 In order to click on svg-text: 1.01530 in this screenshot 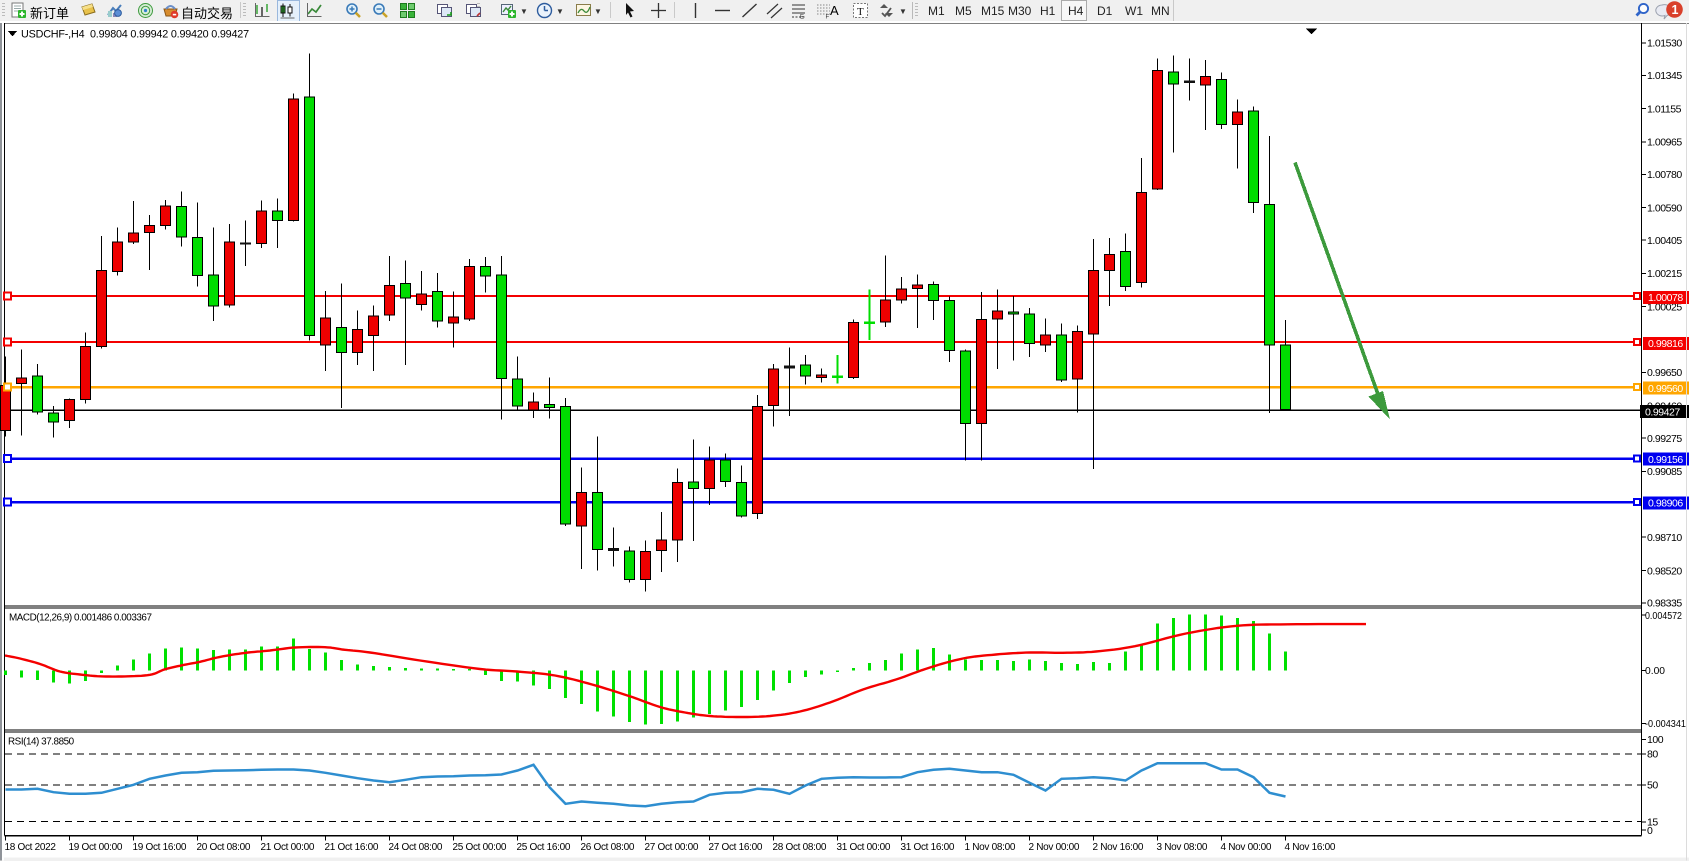, I will do `click(1664, 44)`.